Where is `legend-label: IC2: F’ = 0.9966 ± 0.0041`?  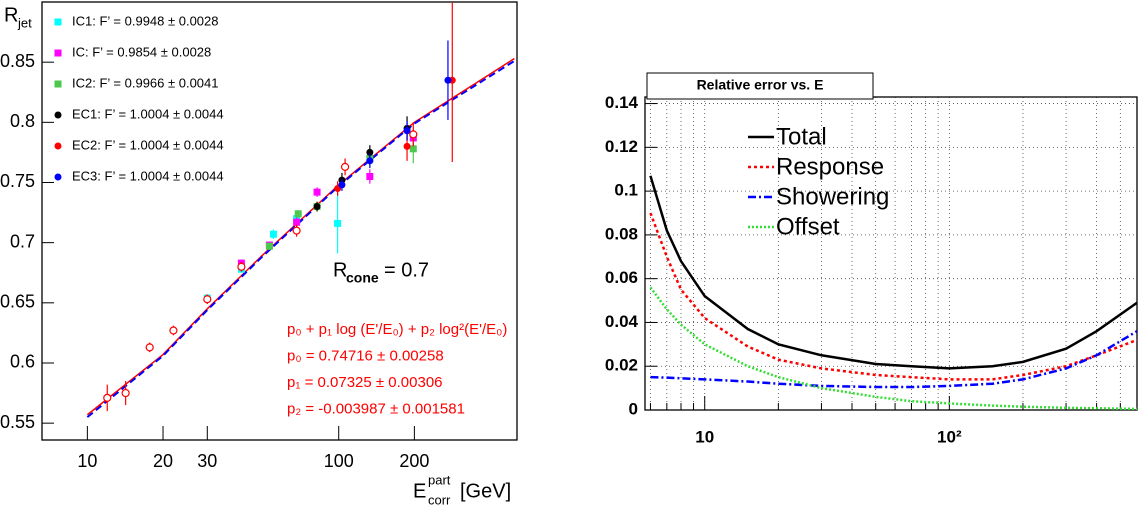 legend-label: IC2: F’ = 0.9966 ± 0.0041 is located at coordinates (145, 82).